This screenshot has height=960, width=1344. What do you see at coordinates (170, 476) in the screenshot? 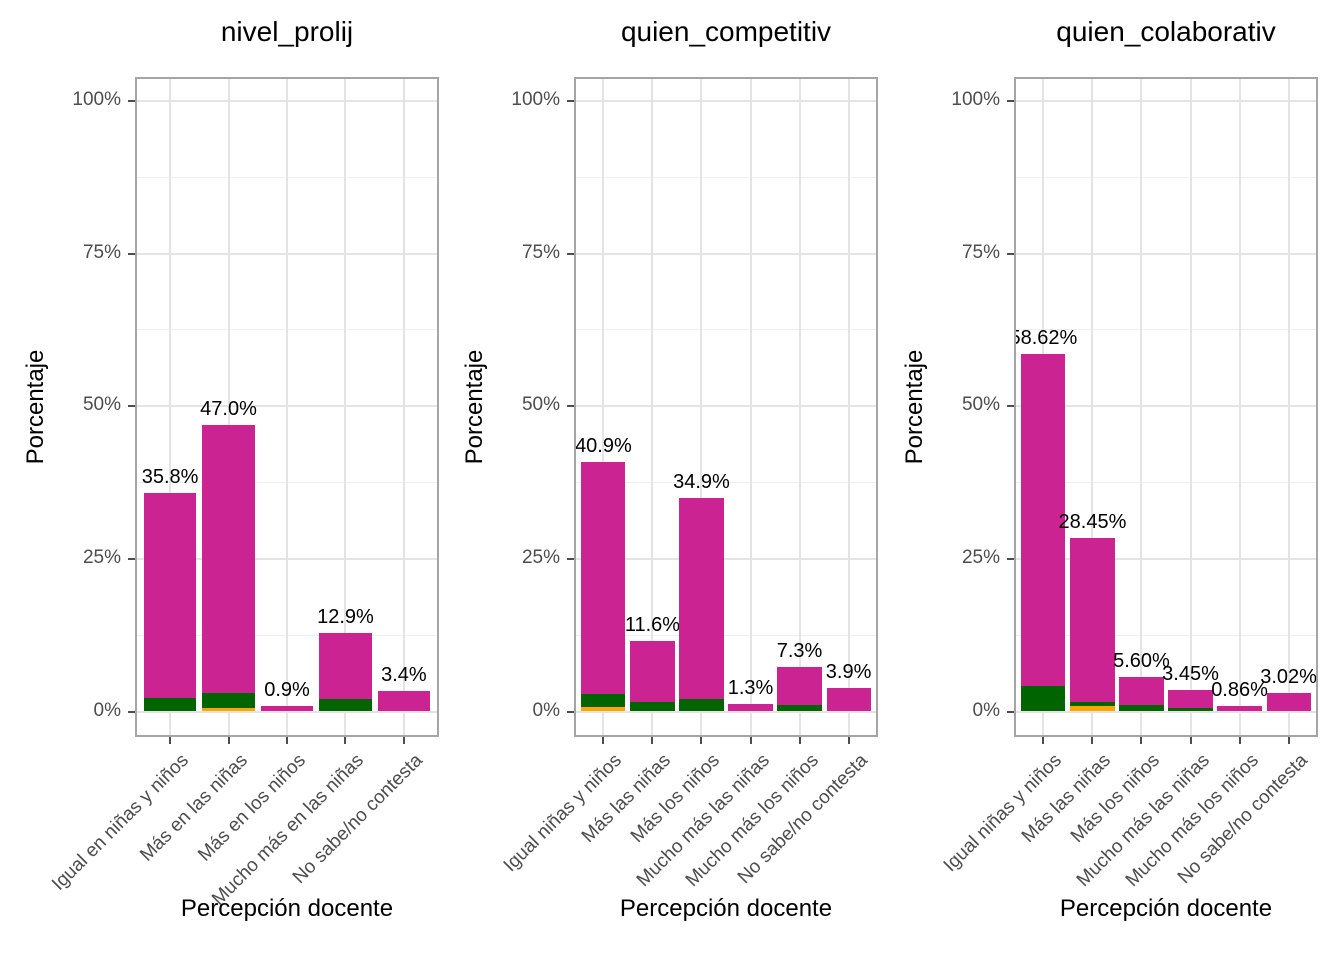
I see `bar-value-label: 35.8%` at bounding box center [170, 476].